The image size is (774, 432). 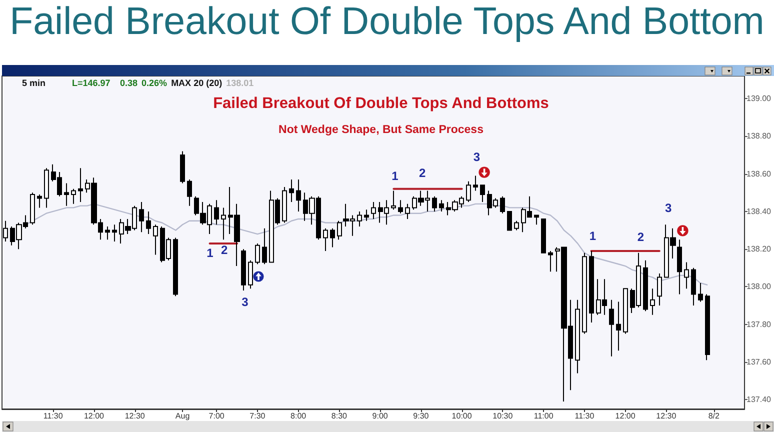 I want to click on y-tick-label: 138.60, so click(x=759, y=173).